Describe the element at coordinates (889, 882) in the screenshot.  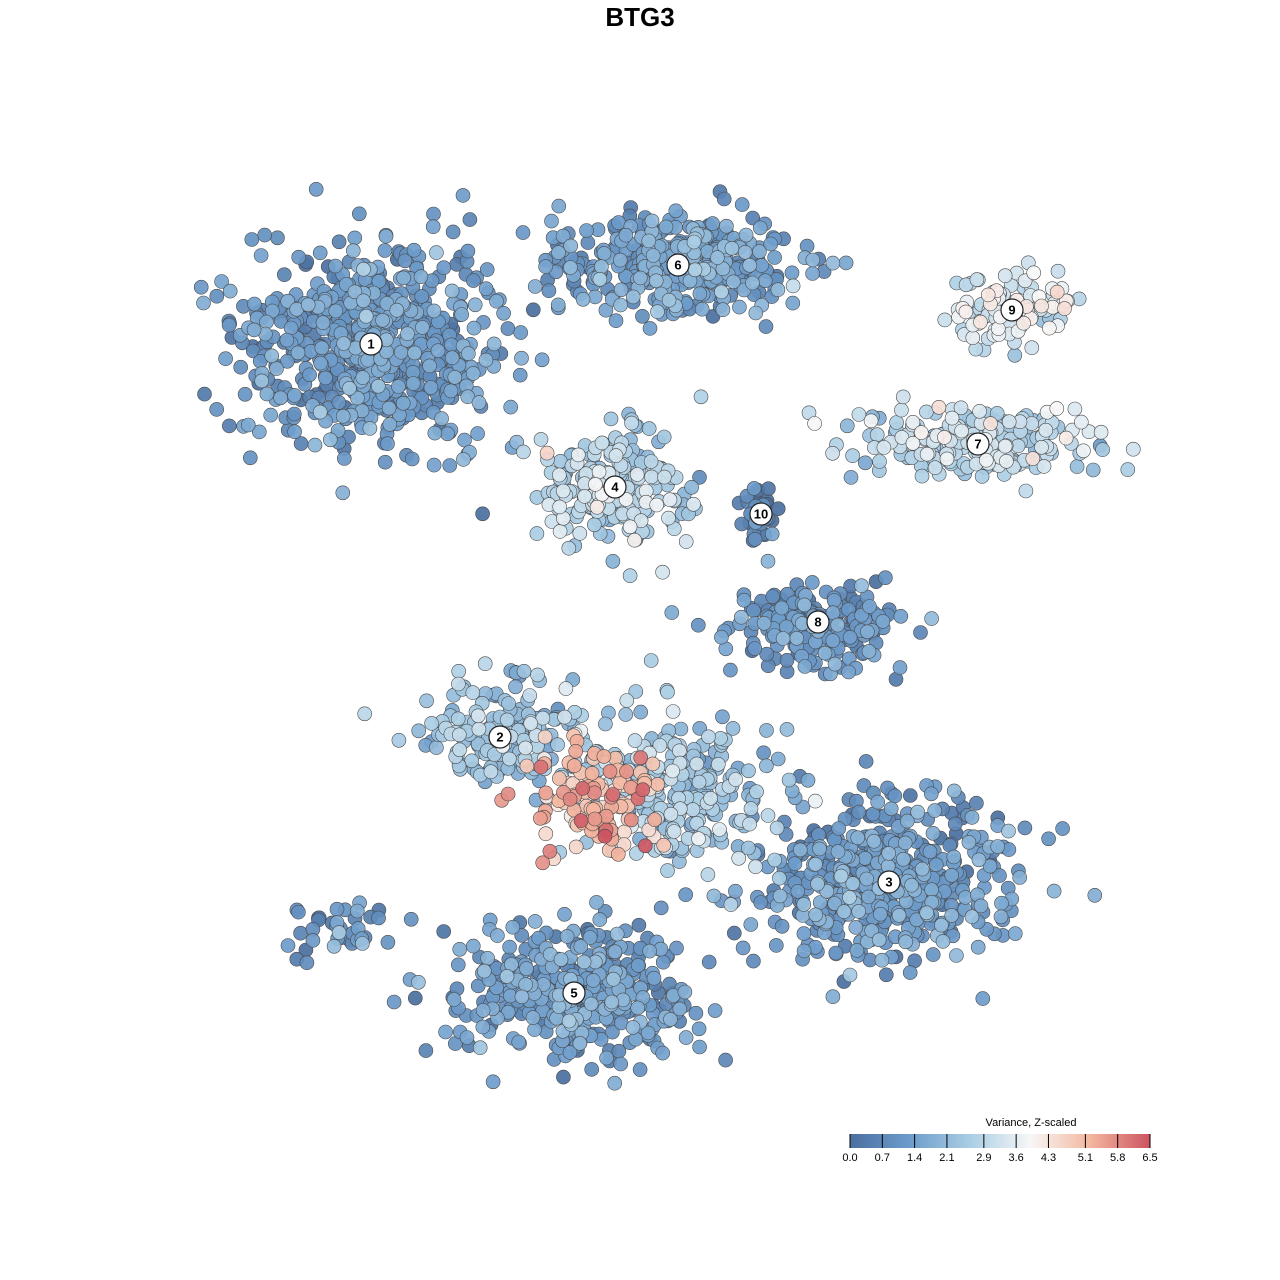
I see `cluster-label-3: 3` at that location.